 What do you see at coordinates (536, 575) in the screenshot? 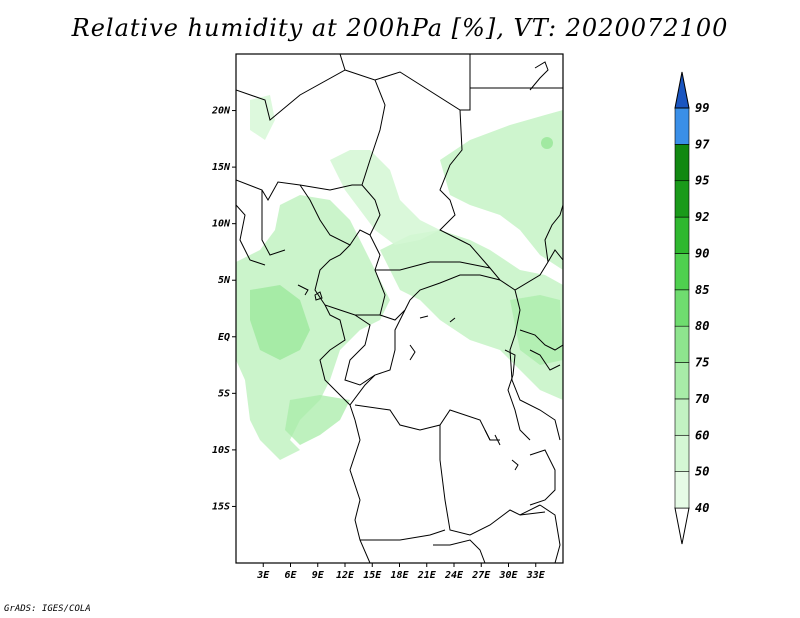
I see `lon-tick-label: 33E` at bounding box center [536, 575].